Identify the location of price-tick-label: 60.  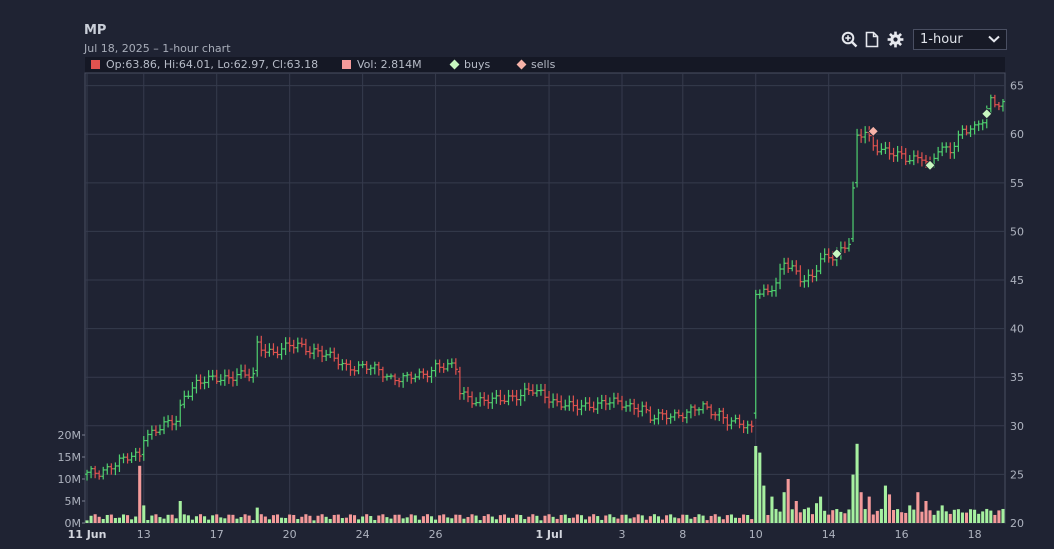
(1017, 134).